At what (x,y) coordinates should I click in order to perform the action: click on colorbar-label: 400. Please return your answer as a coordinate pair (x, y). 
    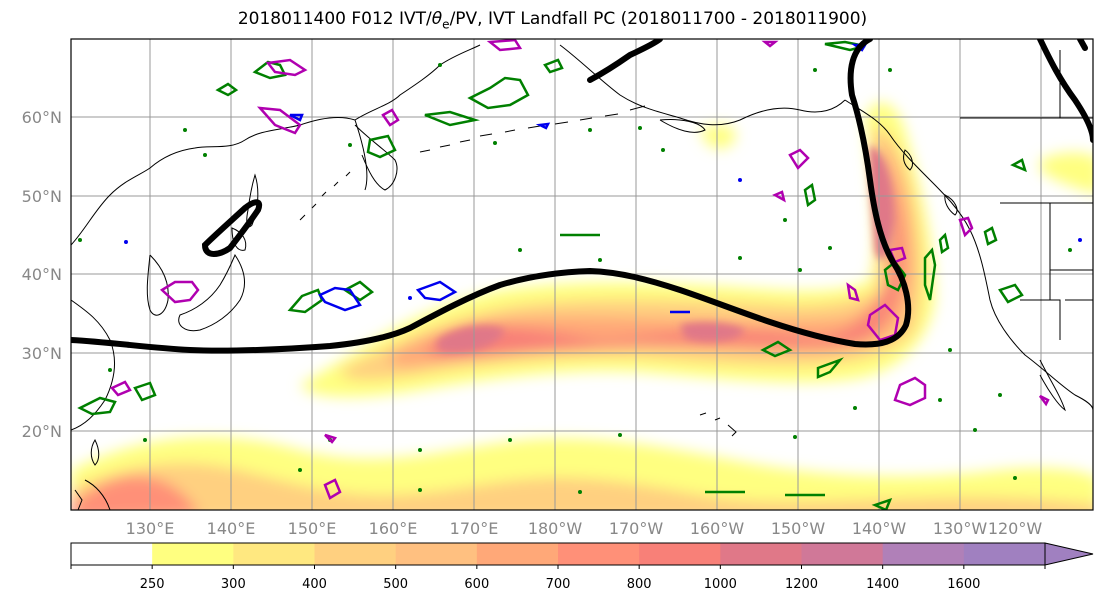
    Looking at the image, I should click on (314, 584).